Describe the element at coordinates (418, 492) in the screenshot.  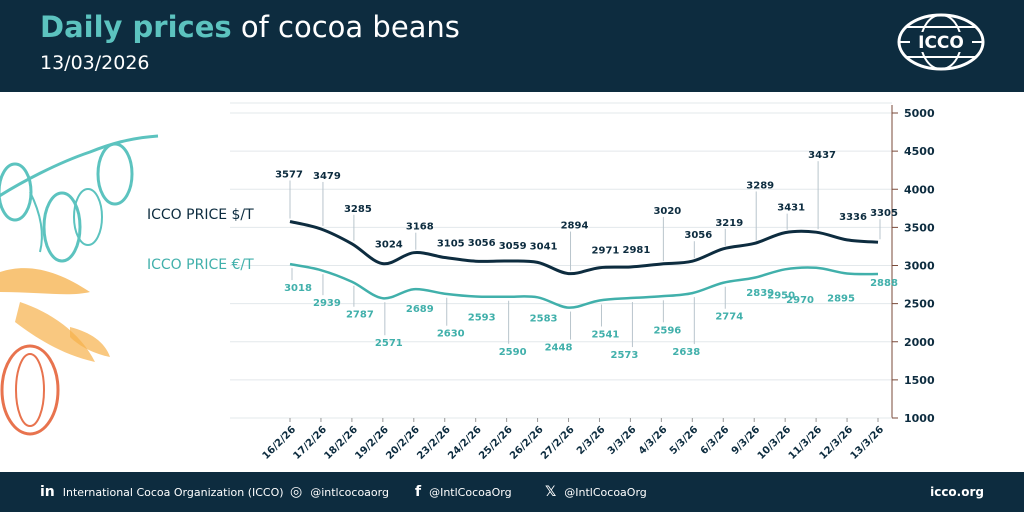
I see `facebook-icon: f` at that location.